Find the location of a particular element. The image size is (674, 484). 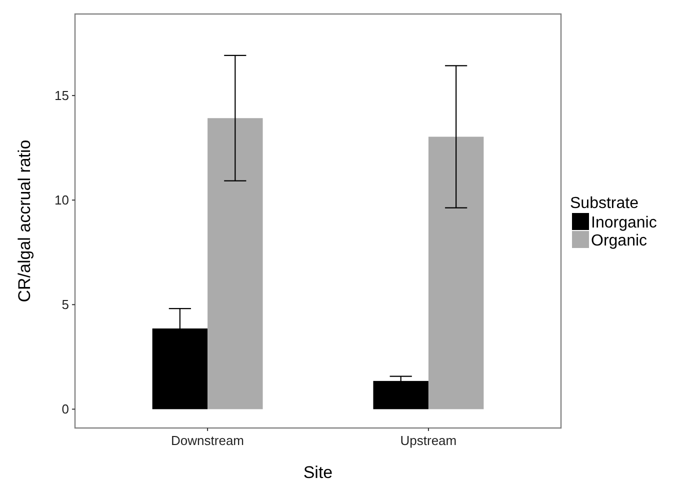

legend-label: Organic is located at coordinates (619, 241).